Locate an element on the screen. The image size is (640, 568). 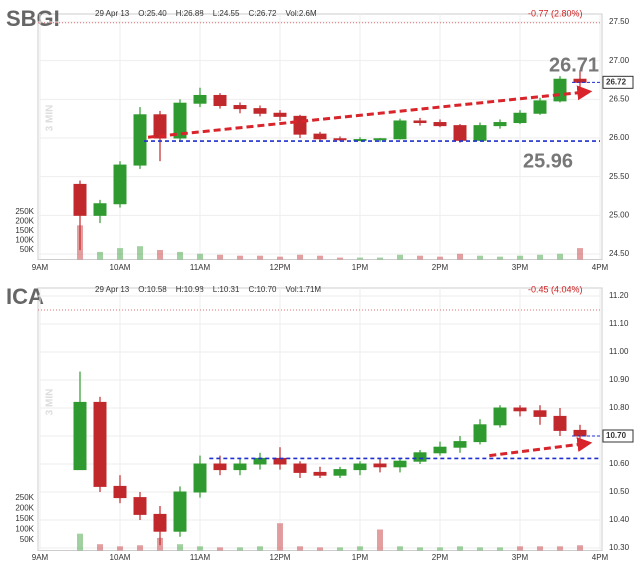
quote-info: H:26.88 is located at coordinates (190, 13).